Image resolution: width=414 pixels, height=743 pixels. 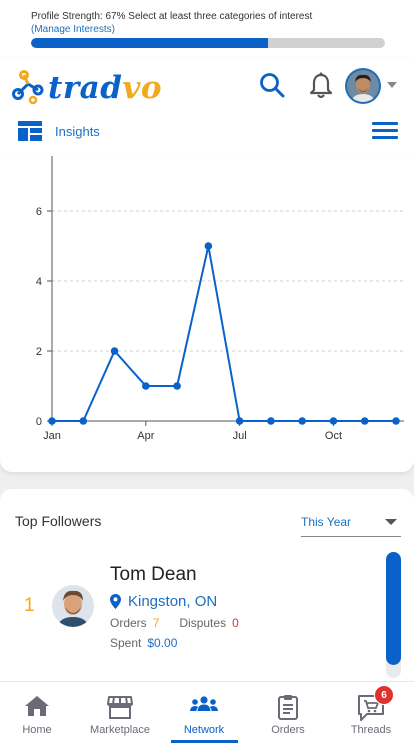 What do you see at coordinates (120, 730) in the screenshot?
I see `nav-marketplace-label: Marketplace` at bounding box center [120, 730].